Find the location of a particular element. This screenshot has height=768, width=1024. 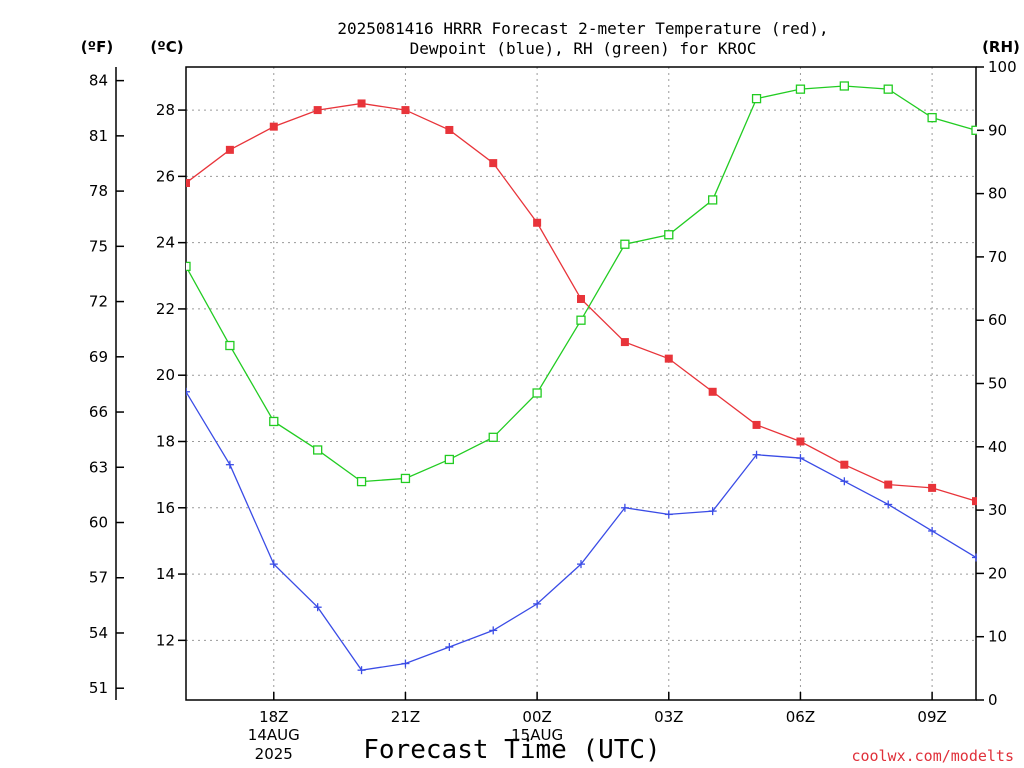

fahrenheit-tick-label: 72 is located at coordinates (98, 302).